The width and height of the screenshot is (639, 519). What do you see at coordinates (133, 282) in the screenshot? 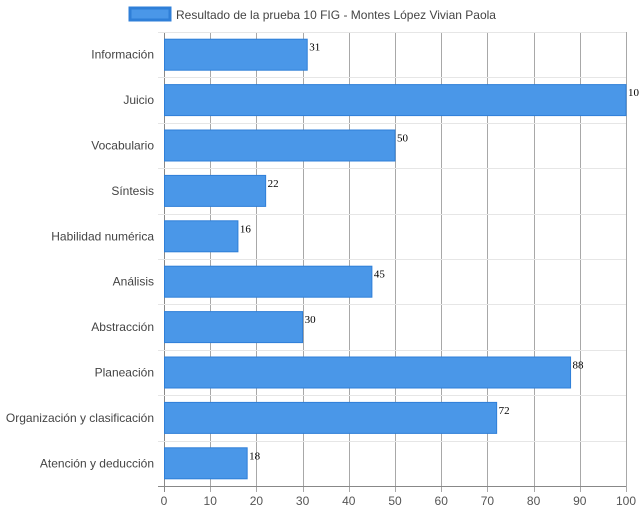
I see `category-label: Análisis` at bounding box center [133, 282].